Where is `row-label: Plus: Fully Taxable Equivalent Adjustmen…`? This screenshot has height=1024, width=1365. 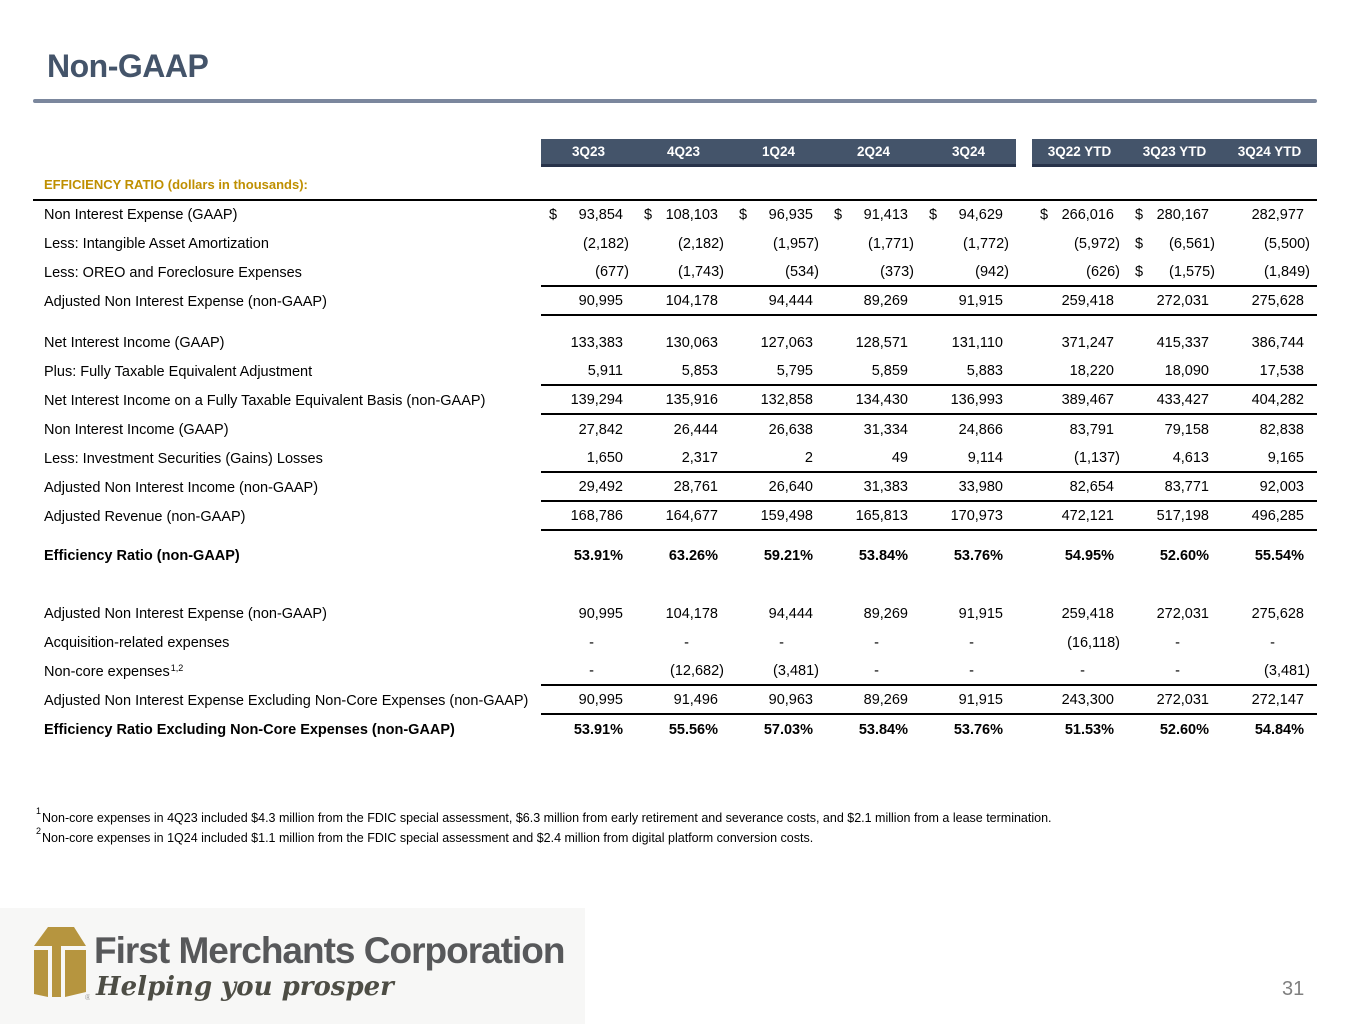
row-label: Plus: Fully Taxable Equivalent Adjustmen… is located at coordinates (178, 371).